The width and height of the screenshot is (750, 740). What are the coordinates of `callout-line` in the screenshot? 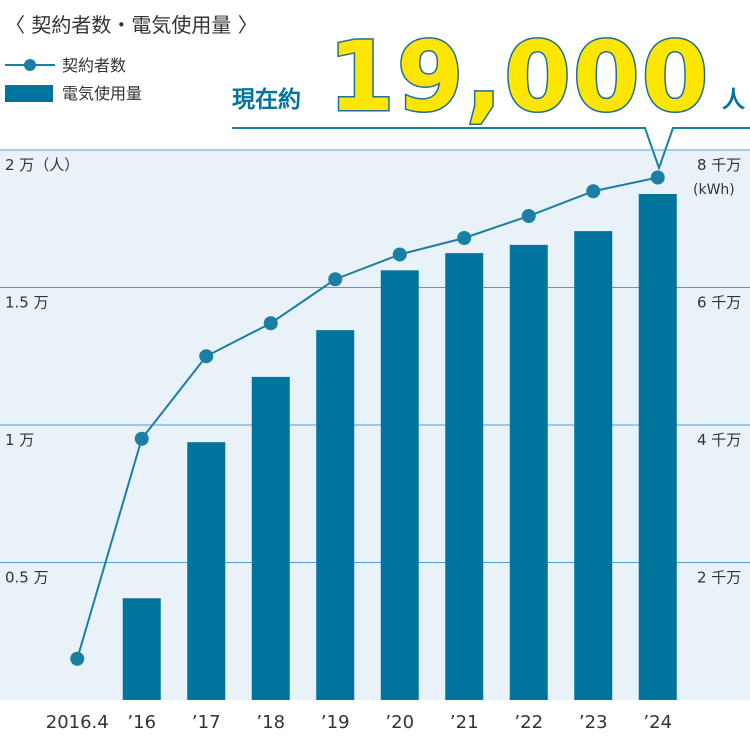 It's located at (491, 149).